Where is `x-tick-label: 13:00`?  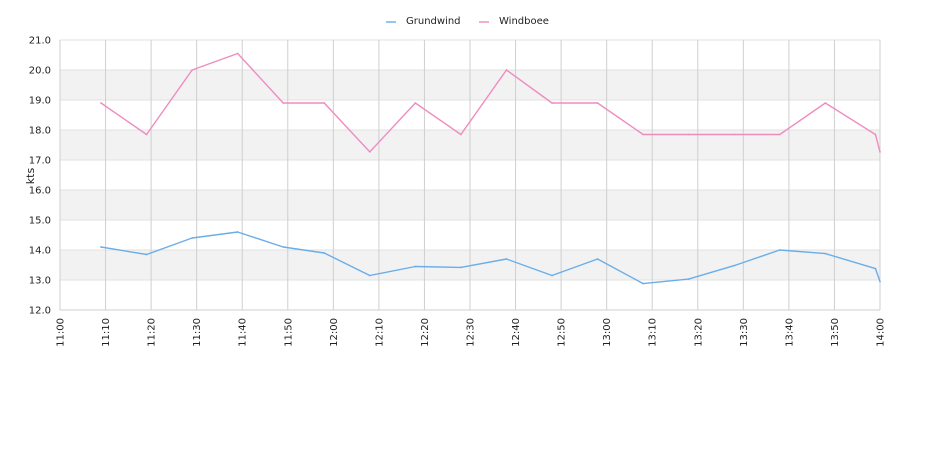
x-tick-label: 13:00 is located at coordinates (607, 332).